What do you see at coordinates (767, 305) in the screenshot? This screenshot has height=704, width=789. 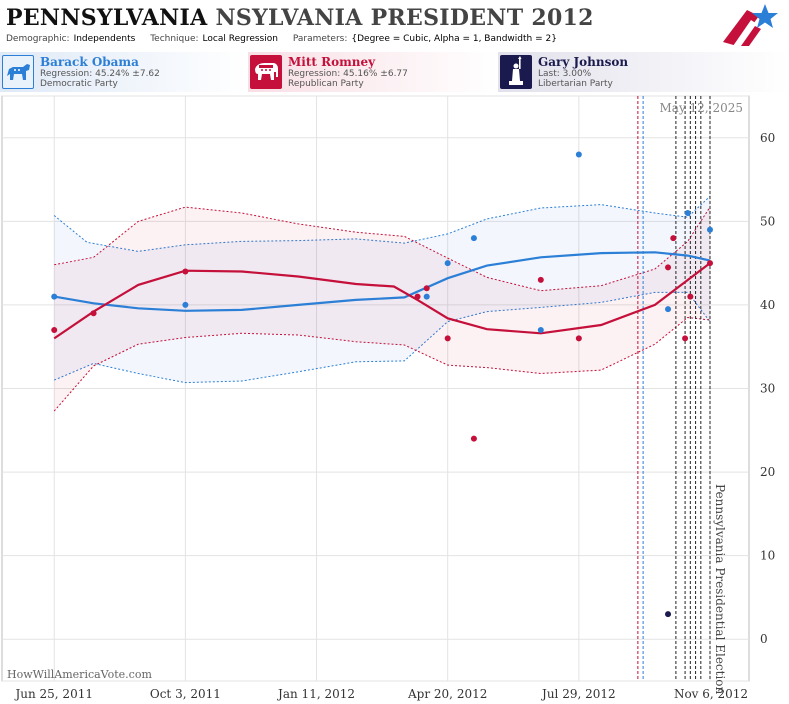 I see `y-tick-label: 40` at bounding box center [767, 305].